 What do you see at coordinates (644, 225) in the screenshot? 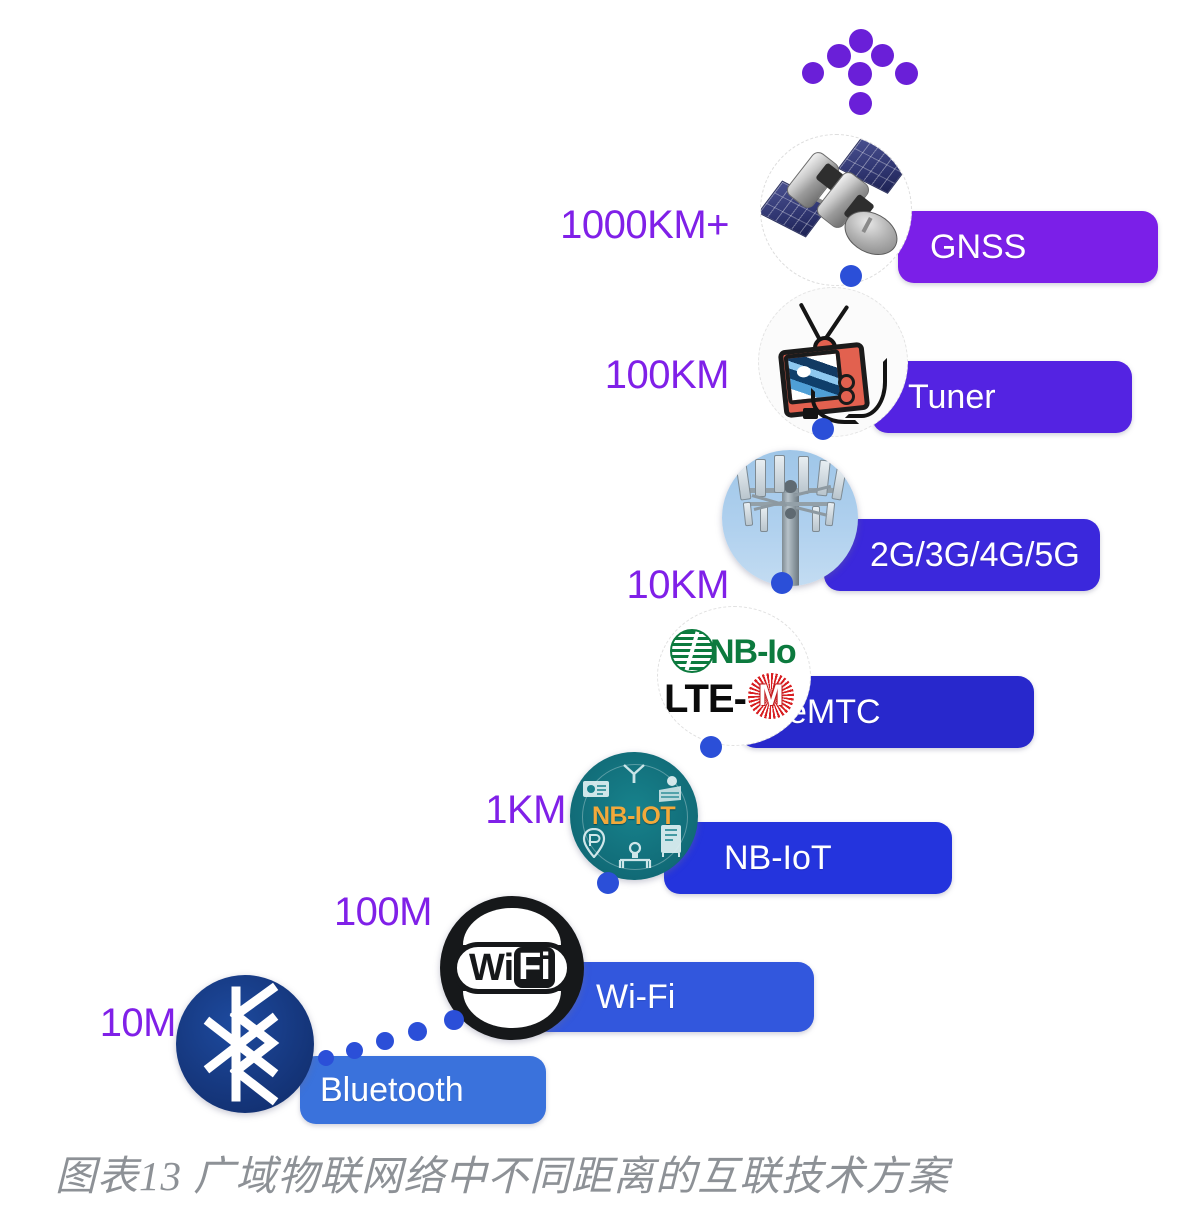
I see `distance-label-1000km: 1000KM+` at bounding box center [644, 225].